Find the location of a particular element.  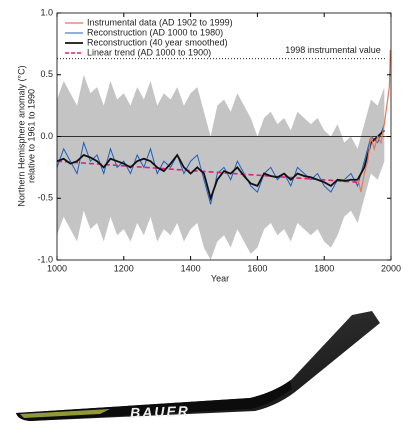

reference-label: 1998 instrumental value is located at coordinates (333, 50).